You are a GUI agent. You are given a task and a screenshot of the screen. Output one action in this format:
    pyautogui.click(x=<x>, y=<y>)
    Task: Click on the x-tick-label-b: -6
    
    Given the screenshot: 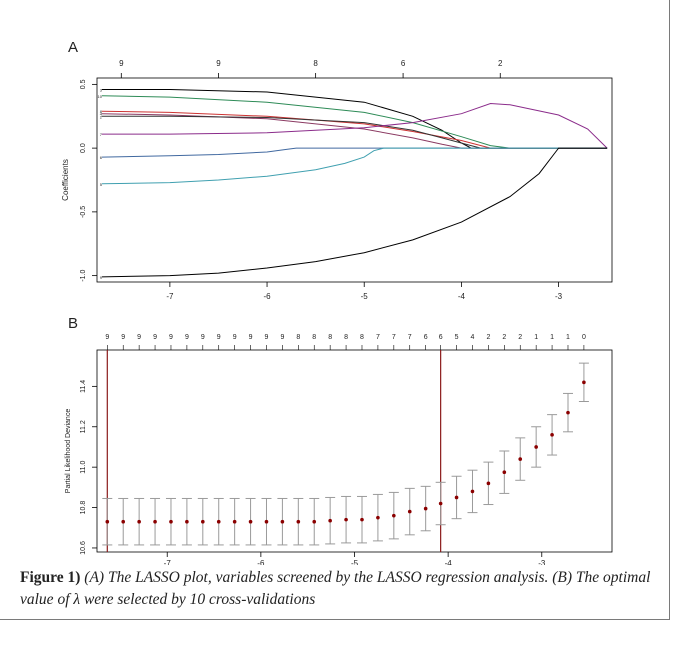 What is the action you would take?
    pyautogui.click(x=261, y=562)
    